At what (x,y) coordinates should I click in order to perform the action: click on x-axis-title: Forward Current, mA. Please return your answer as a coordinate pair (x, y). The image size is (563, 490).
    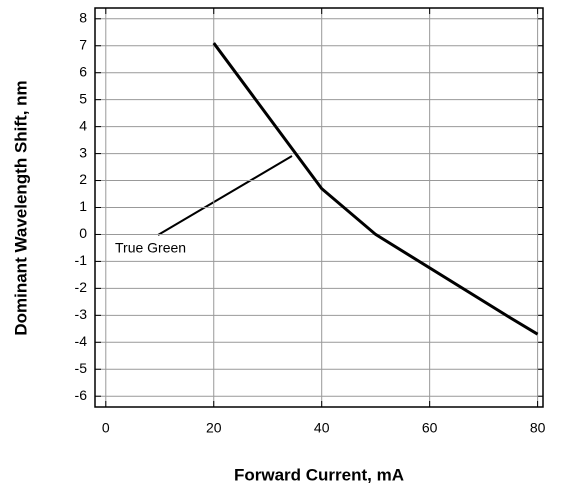
    Looking at the image, I should click on (319, 474).